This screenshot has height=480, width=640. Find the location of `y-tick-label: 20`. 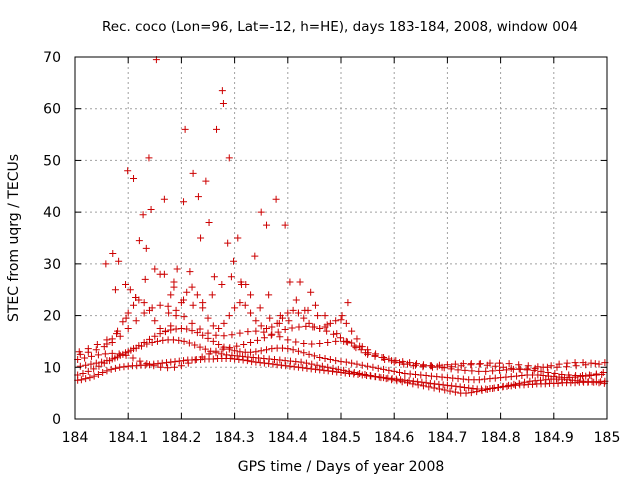

y-tick-label: 20 is located at coordinates (52, 317).